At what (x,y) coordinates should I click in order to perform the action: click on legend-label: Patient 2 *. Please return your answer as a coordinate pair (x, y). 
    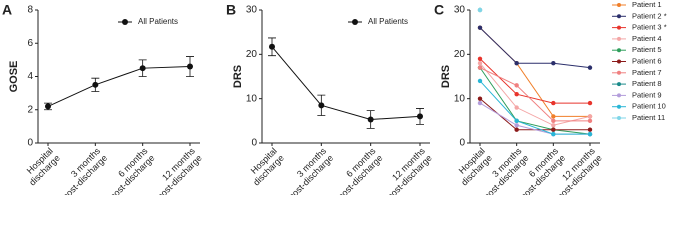
    Looking at the image, I should click on (649, 15).